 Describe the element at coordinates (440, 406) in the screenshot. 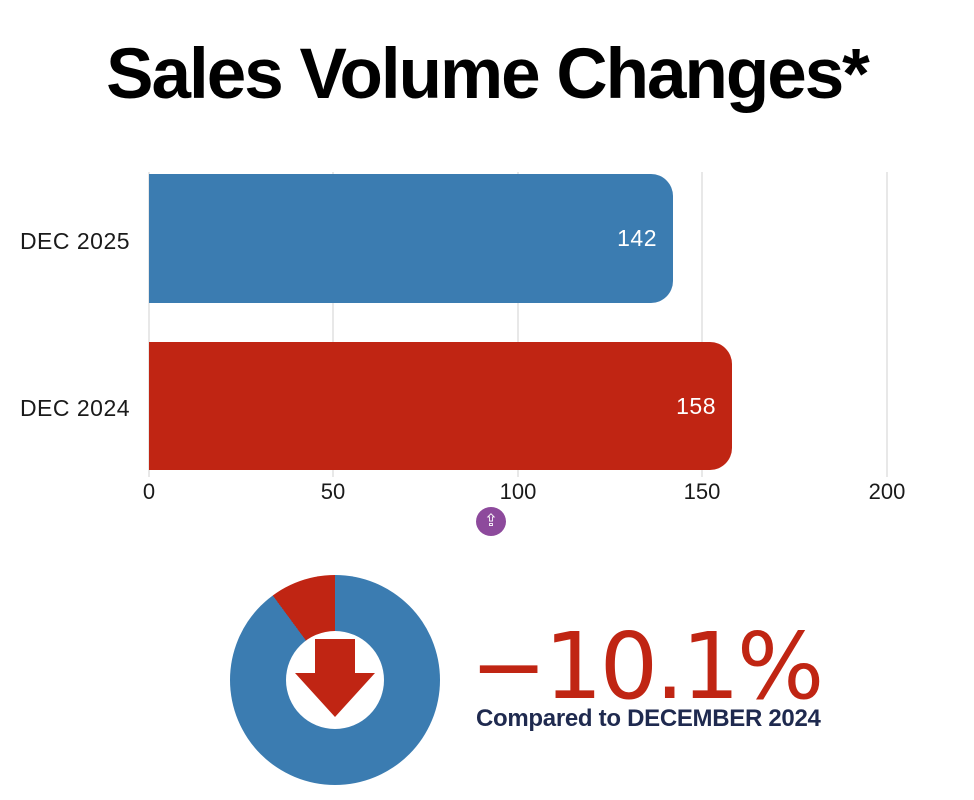

I see `bar-dec-2024: 158` at that location.